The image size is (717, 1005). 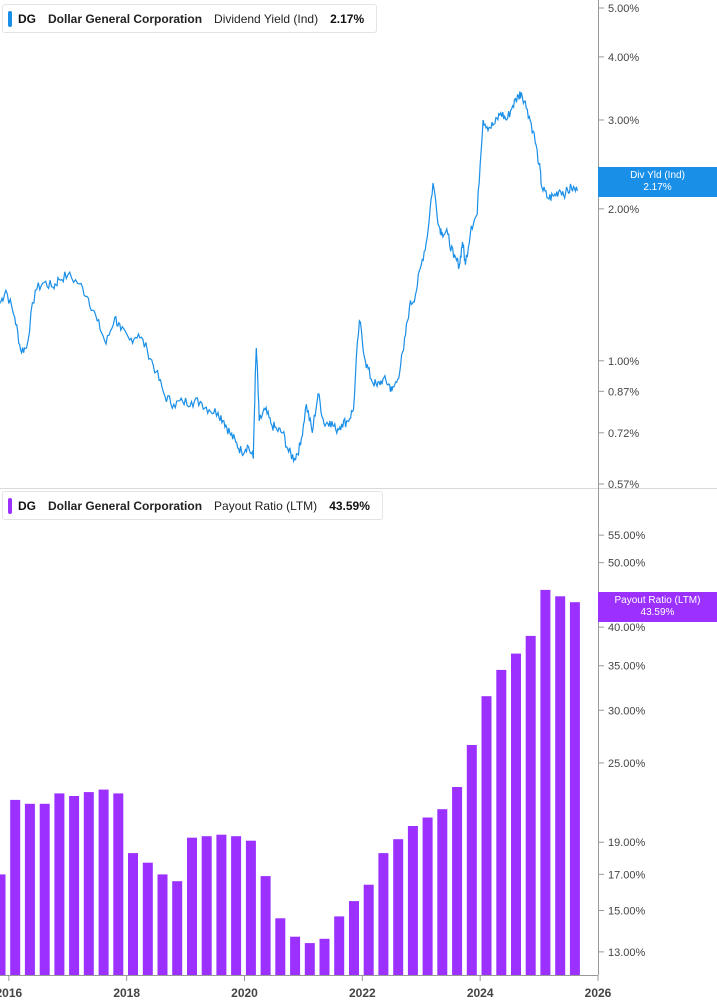 I want to click on yield-value-badge: Div Yld (Ind) 2.17%, so click(x=657, y=181).